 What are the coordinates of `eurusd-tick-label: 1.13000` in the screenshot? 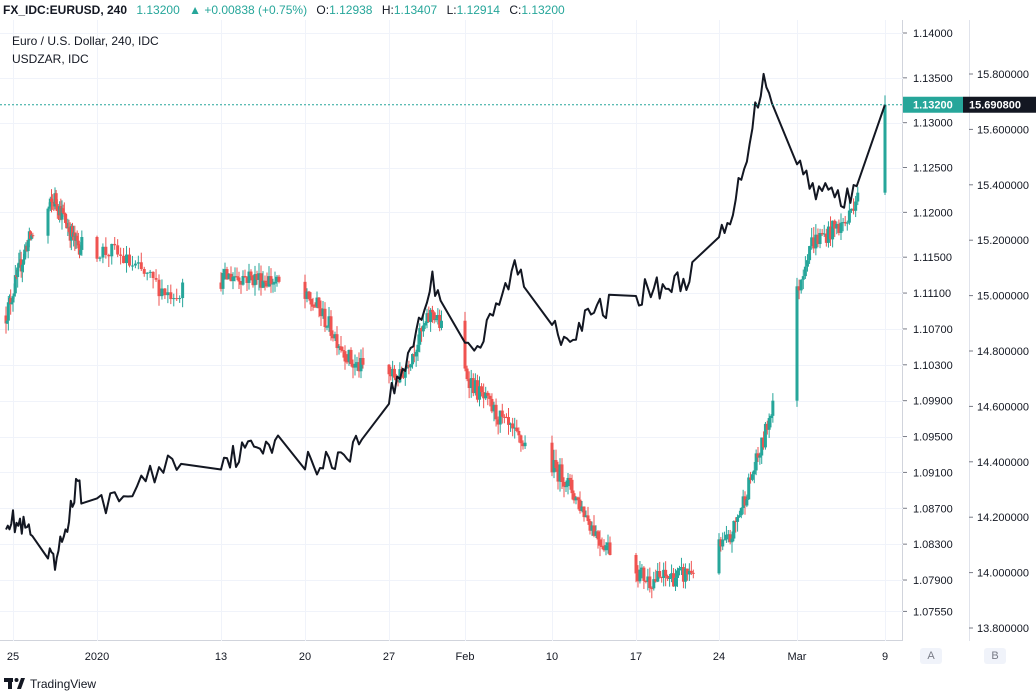 It's located at (933, 124).